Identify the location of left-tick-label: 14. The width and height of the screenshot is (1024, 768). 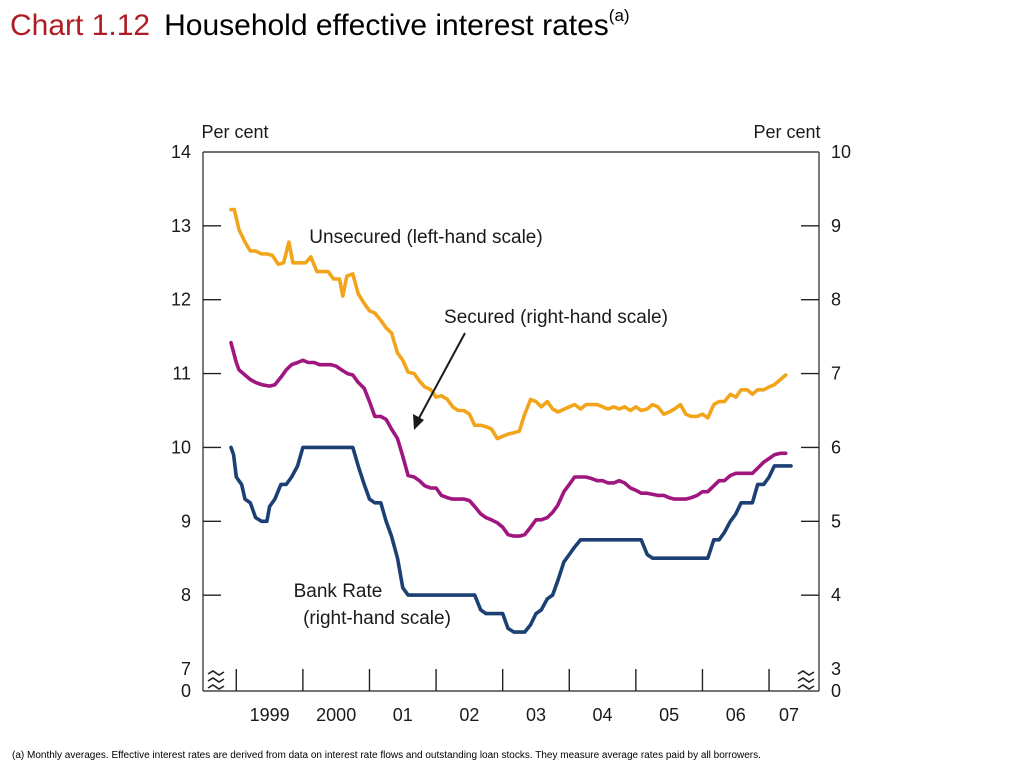
(181, 152).